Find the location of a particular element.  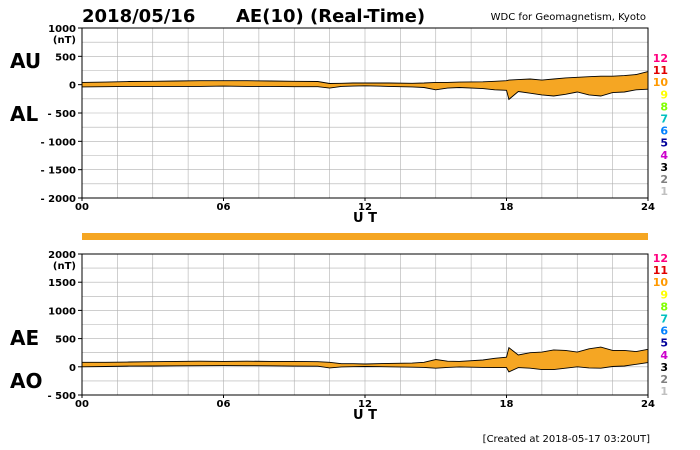

y-tick-label: - 2000 is located at coordinates (59, 199).